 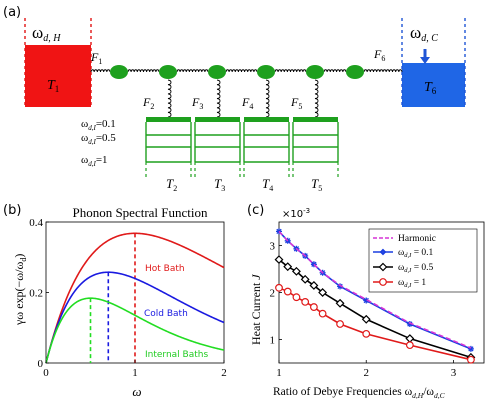 What do you see at coordinates (425, 60) in the screenshot?
I see `down-arrow-icon` at bounding box center [425, 60].